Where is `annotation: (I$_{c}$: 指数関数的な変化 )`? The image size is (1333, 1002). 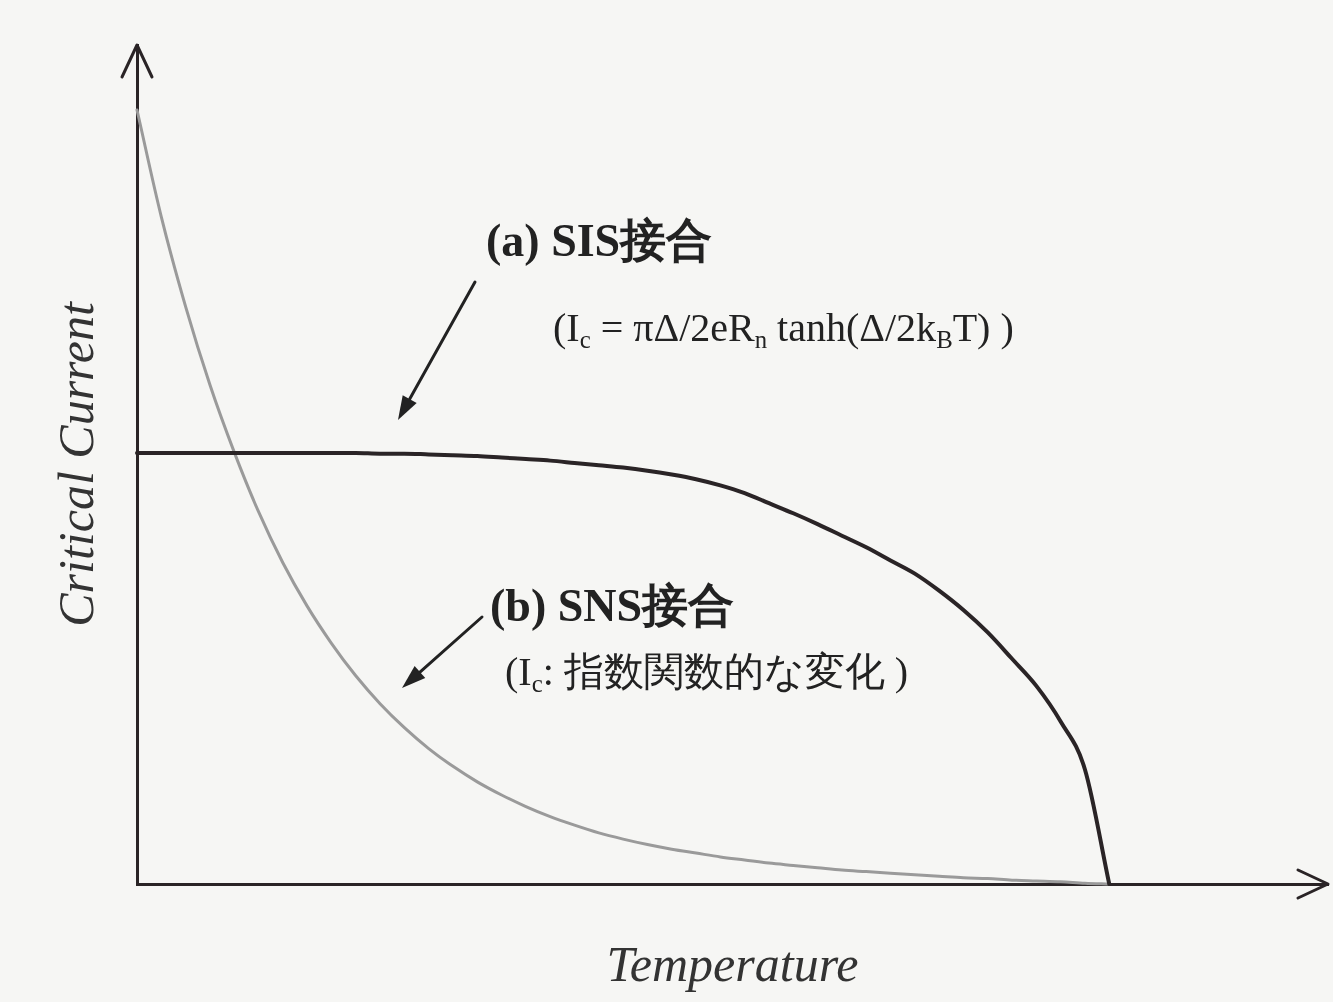
annotation: (I$_{c}$: 指数関数的な変化 ) is located at coordinates (707, 673).